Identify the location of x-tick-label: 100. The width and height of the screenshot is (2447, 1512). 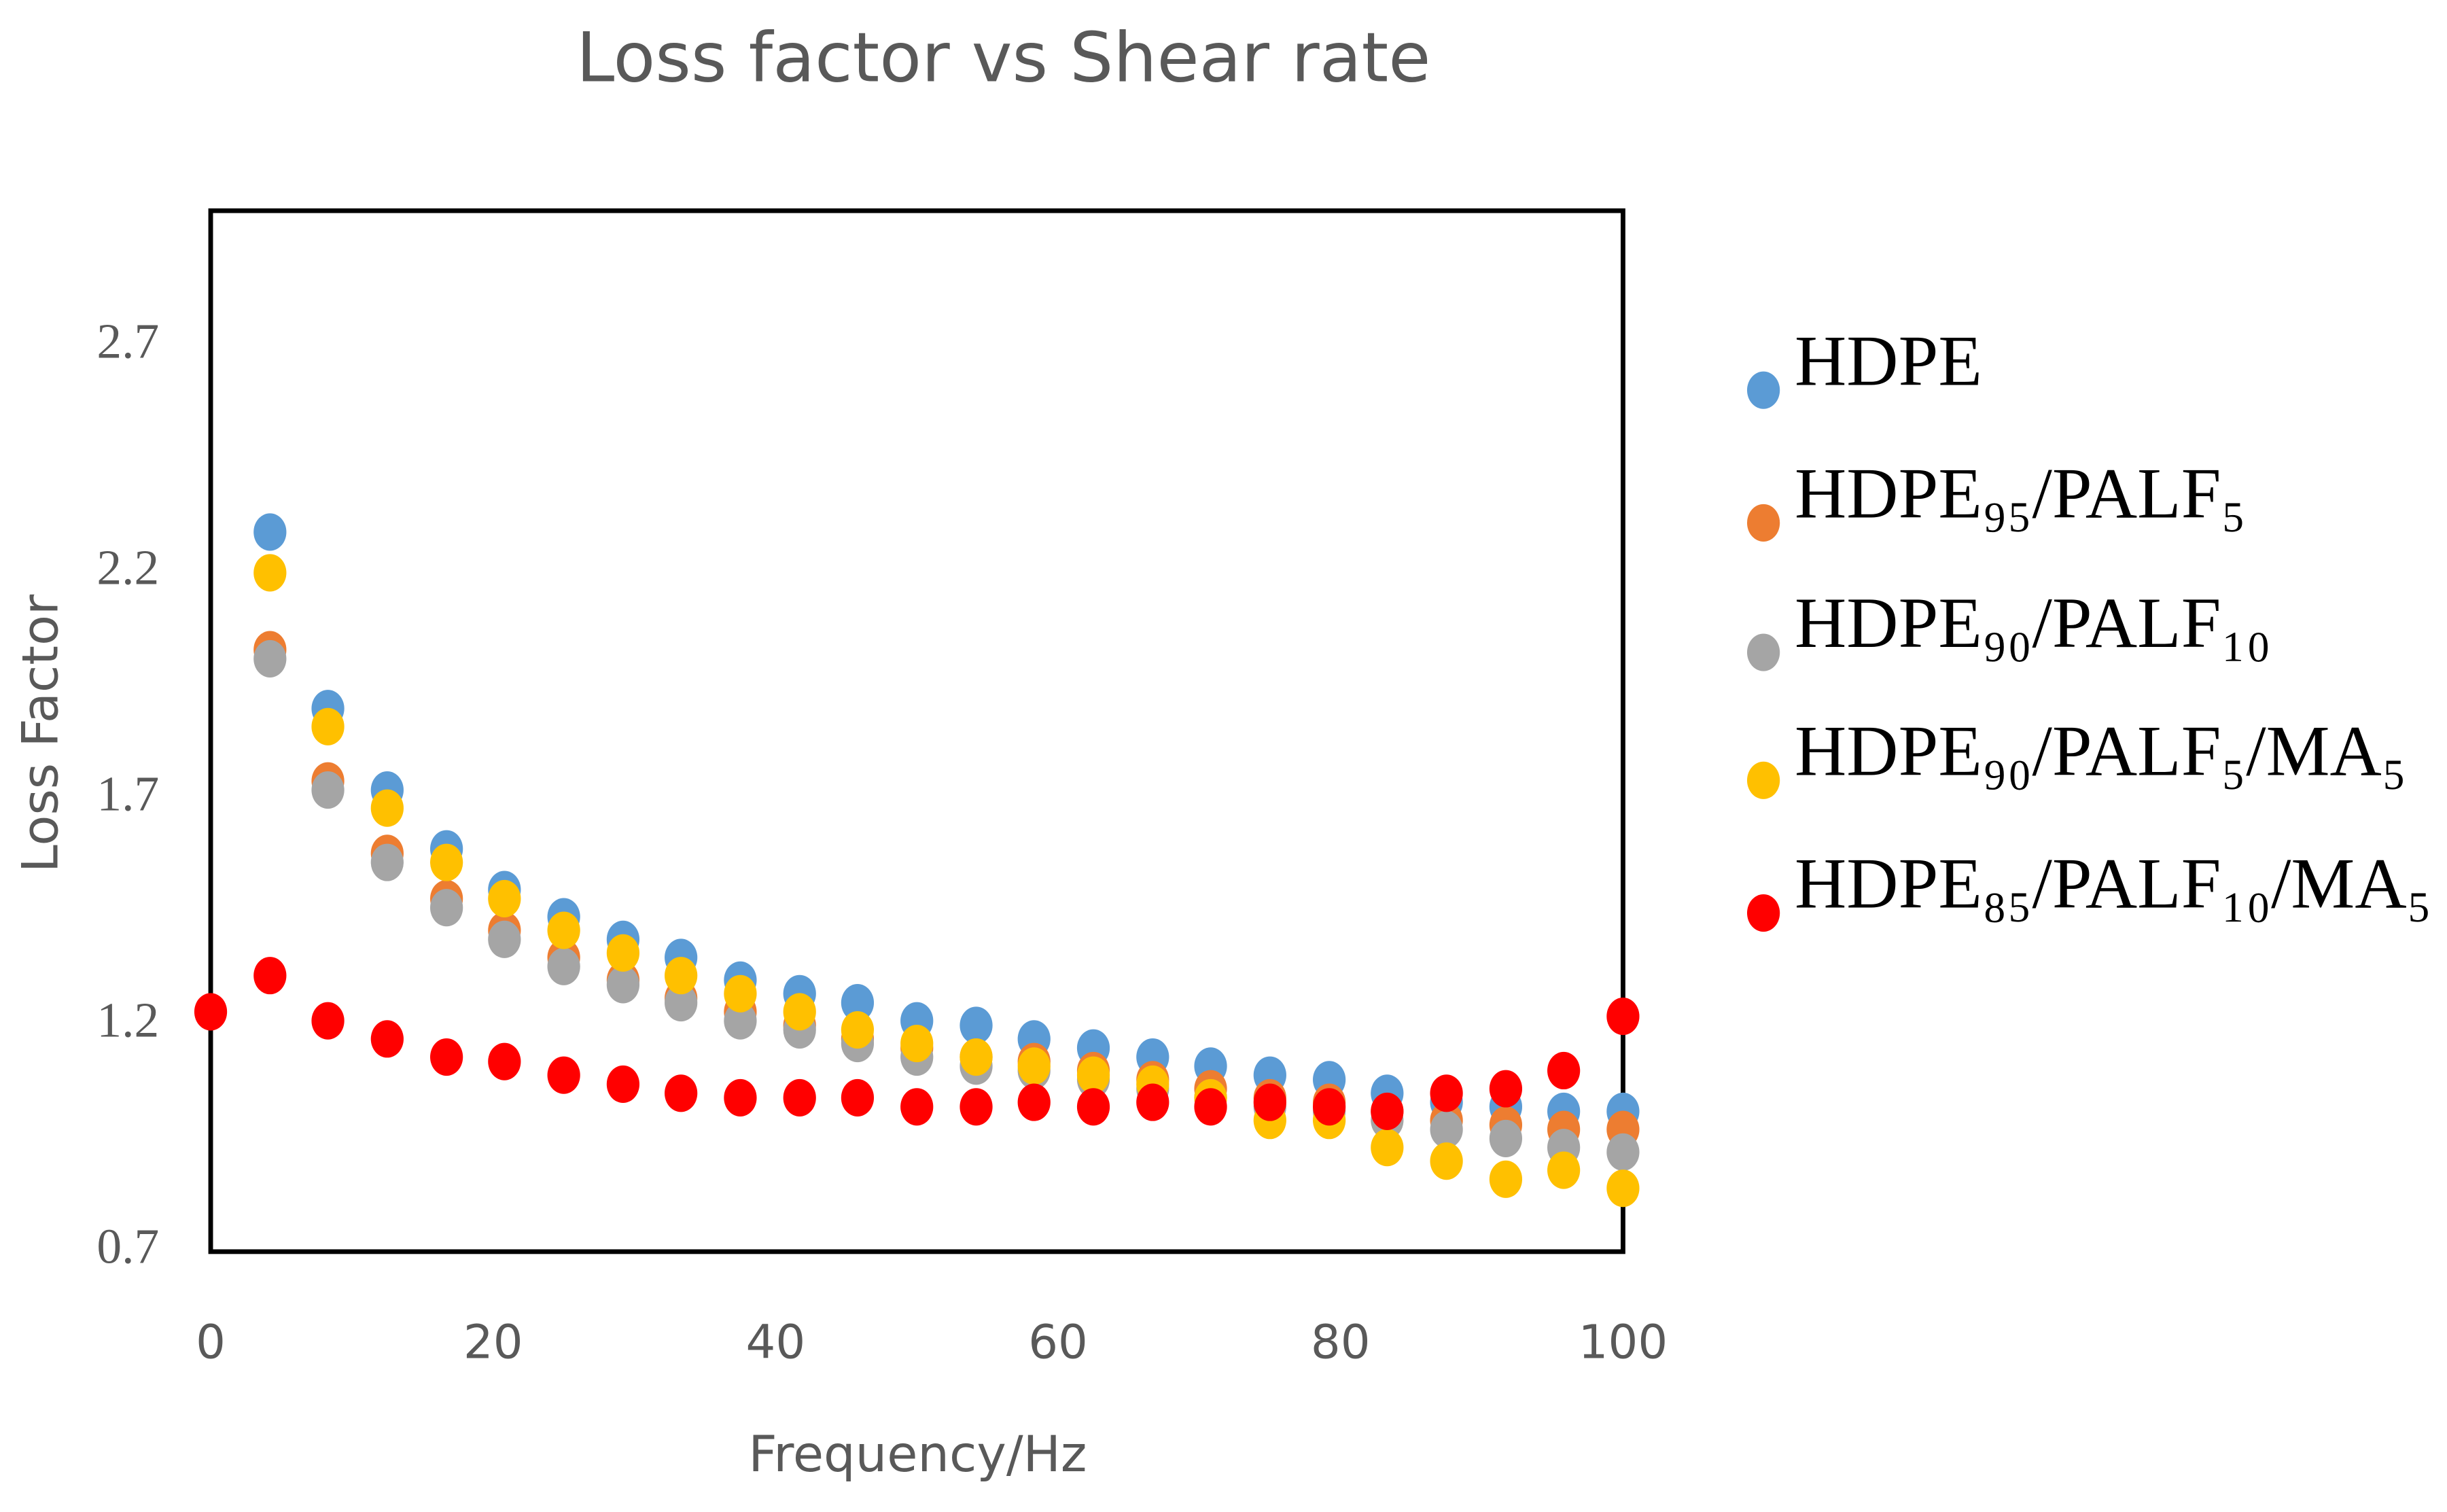
(1623, 1343).